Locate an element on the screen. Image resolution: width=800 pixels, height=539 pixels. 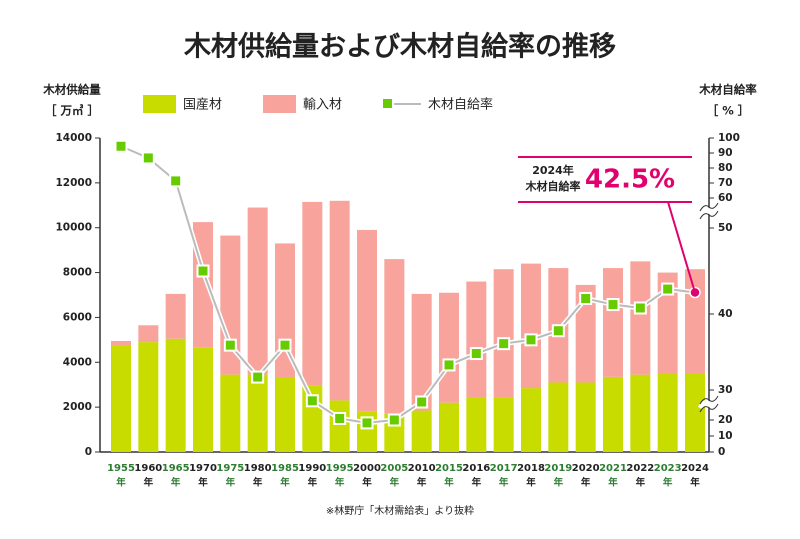
y2-tick-label: 100 is located at coordinates (729, 138).